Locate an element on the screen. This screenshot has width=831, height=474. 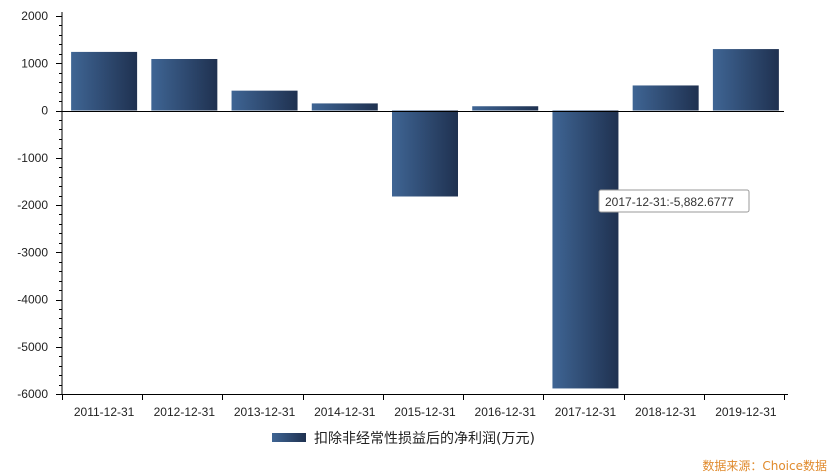
y-tick-label: -2000 is located at coordinates (32, 205).